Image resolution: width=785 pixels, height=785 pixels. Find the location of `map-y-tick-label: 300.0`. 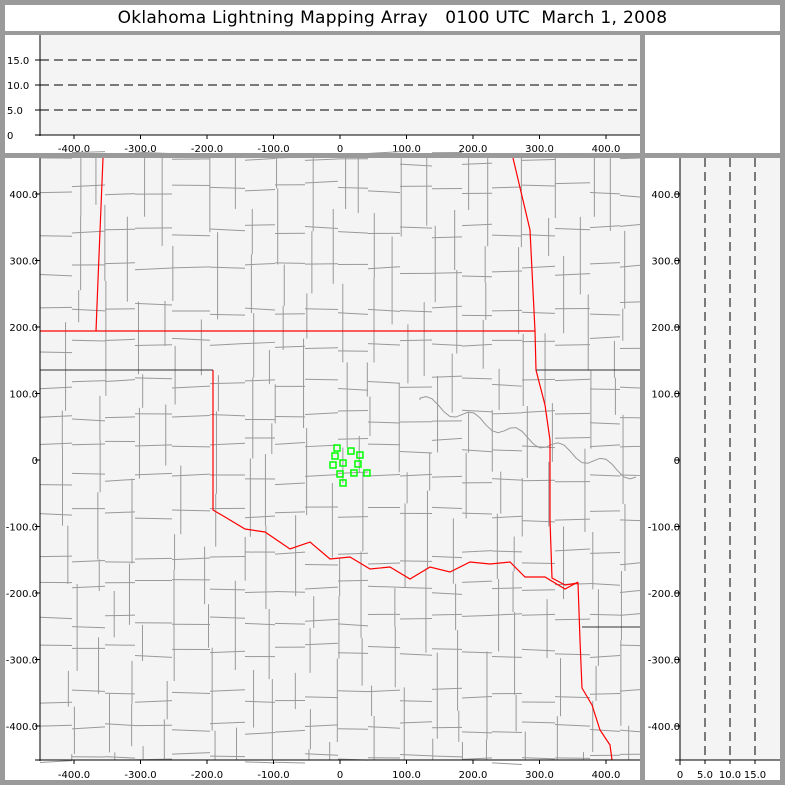

map-y-tick-label: 300.0 is located at coordinates (23, 262).